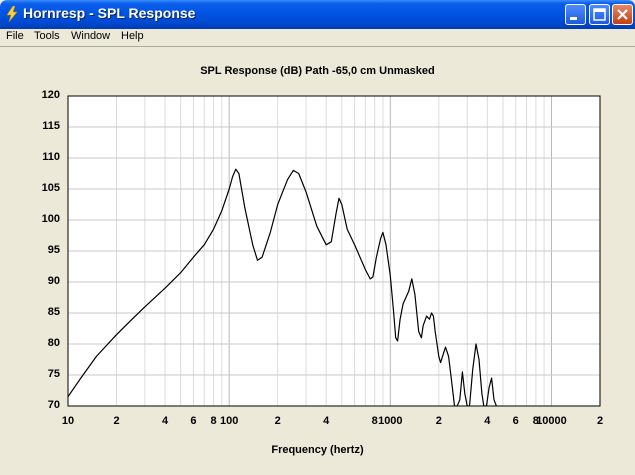 Image resolution: width=635 pixels, height=475 pixels. I want to click on menu-help: Help, so click(132, 36).